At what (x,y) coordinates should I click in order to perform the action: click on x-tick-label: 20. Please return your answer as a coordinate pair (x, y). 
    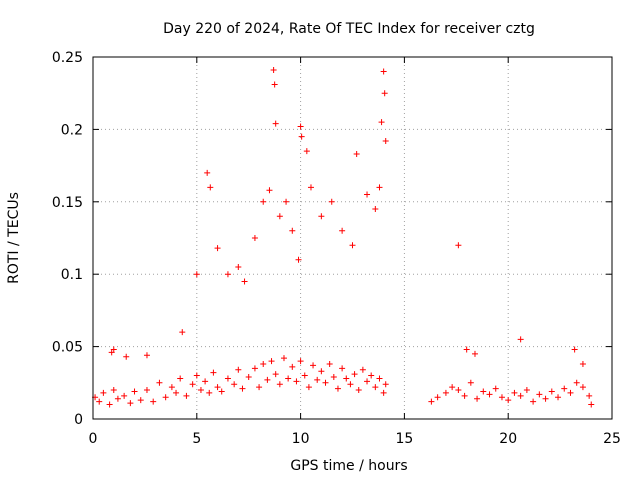
    Looking at the image, I should click on (508, 439).